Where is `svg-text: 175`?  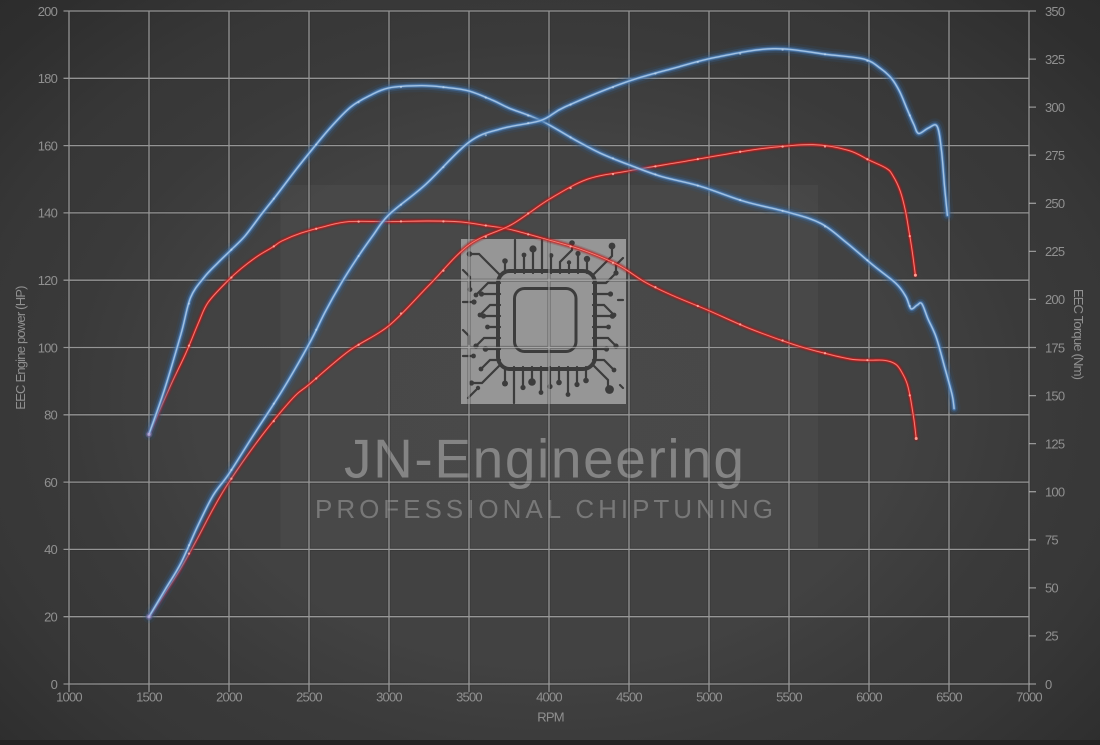 svg-text: 175 is located at coordinates (1055, 347).